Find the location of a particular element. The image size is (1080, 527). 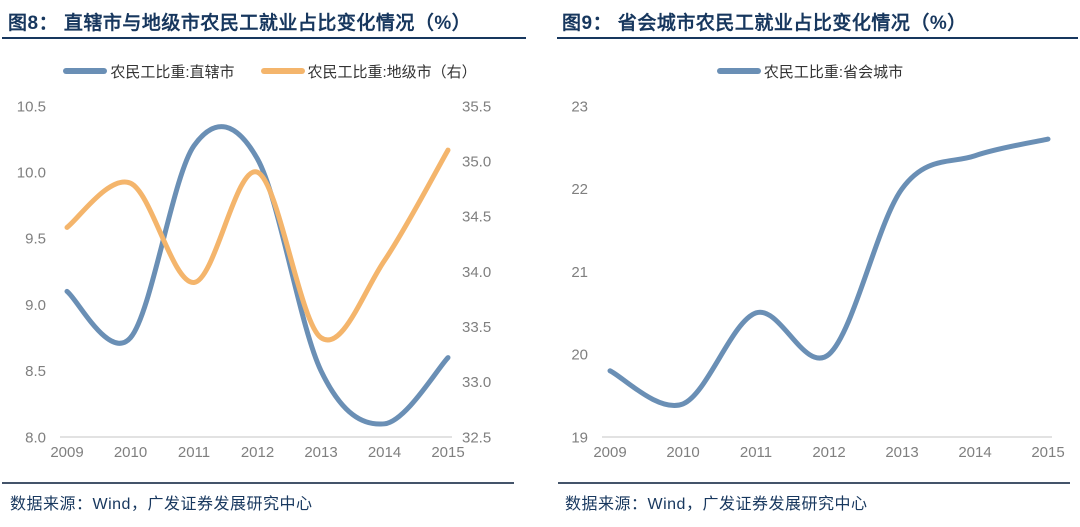

y-axis-tick: 10.5 is located at coordinates (31, 106).